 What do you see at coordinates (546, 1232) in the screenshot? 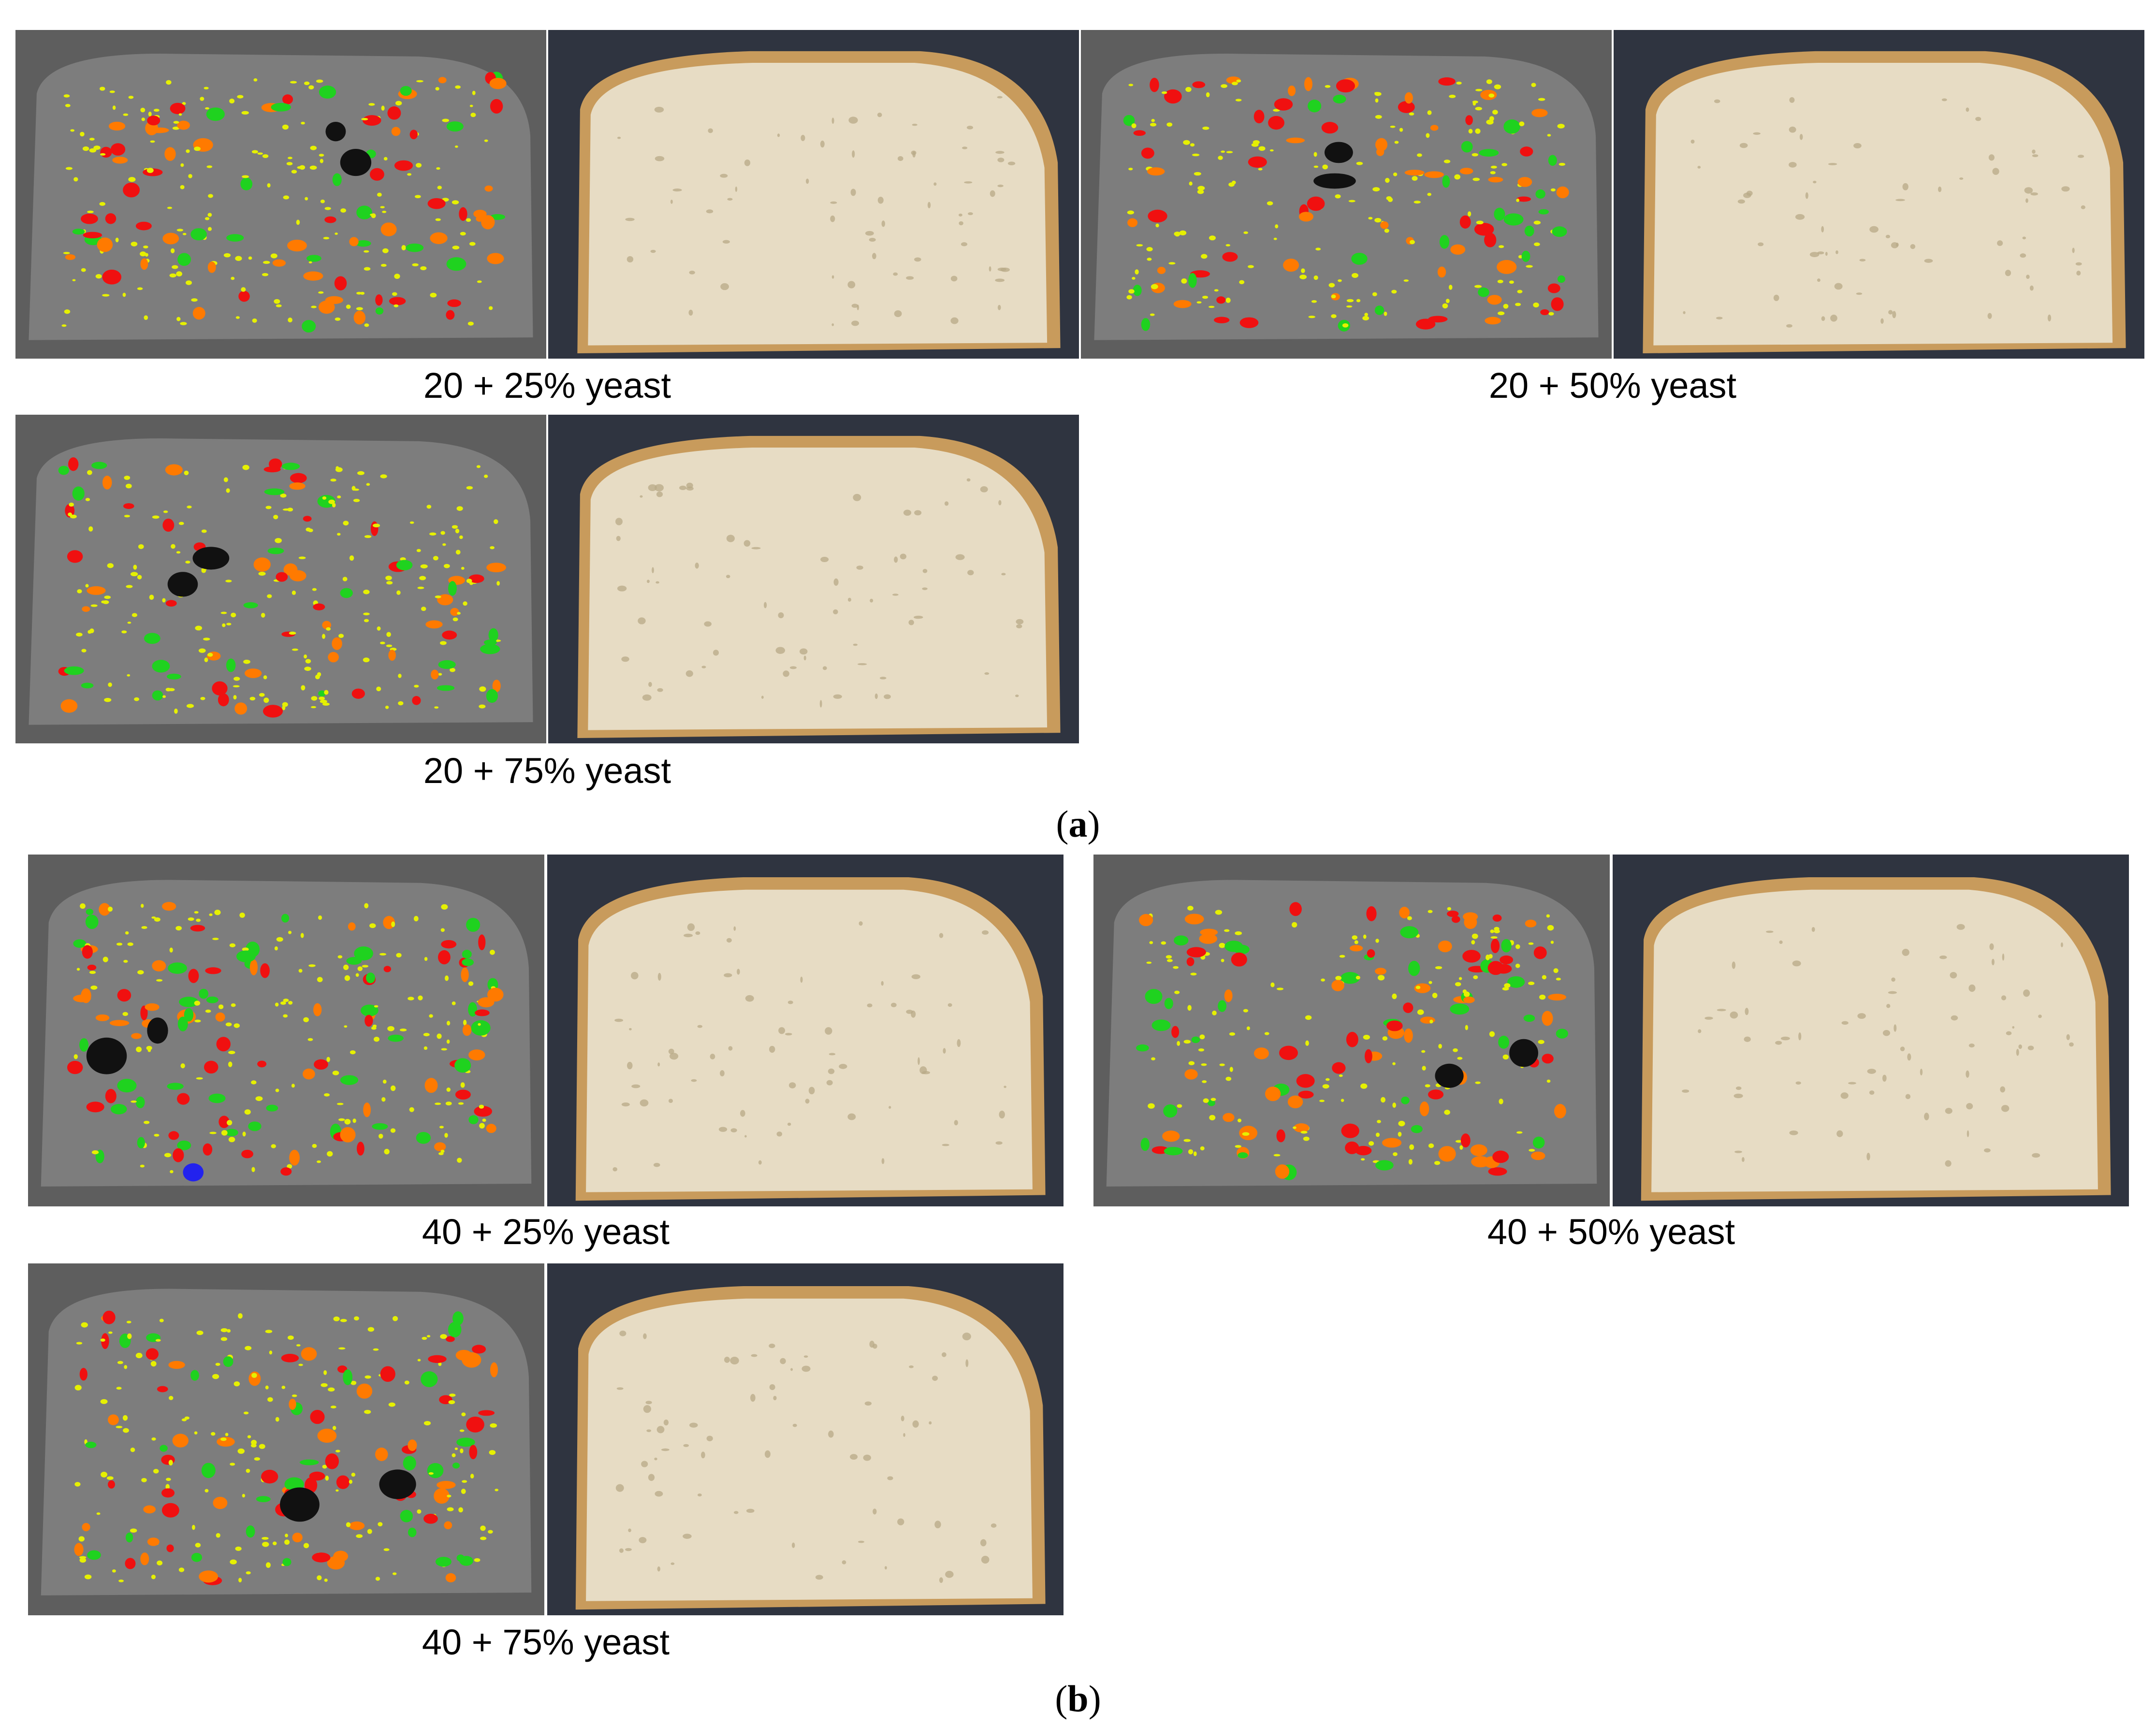
I see `panel-caption: 40 + 25% yeast` at bounding box center [546, 1232].